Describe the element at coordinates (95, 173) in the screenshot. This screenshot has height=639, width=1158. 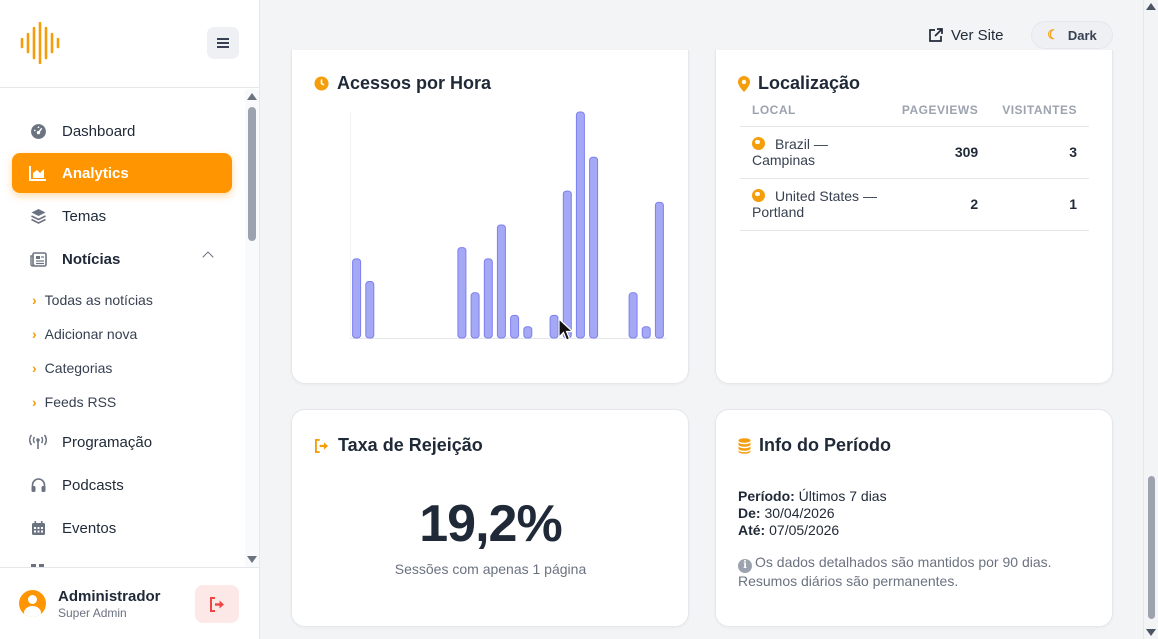
I see `sidebar-item-label: Analytics` at that location.